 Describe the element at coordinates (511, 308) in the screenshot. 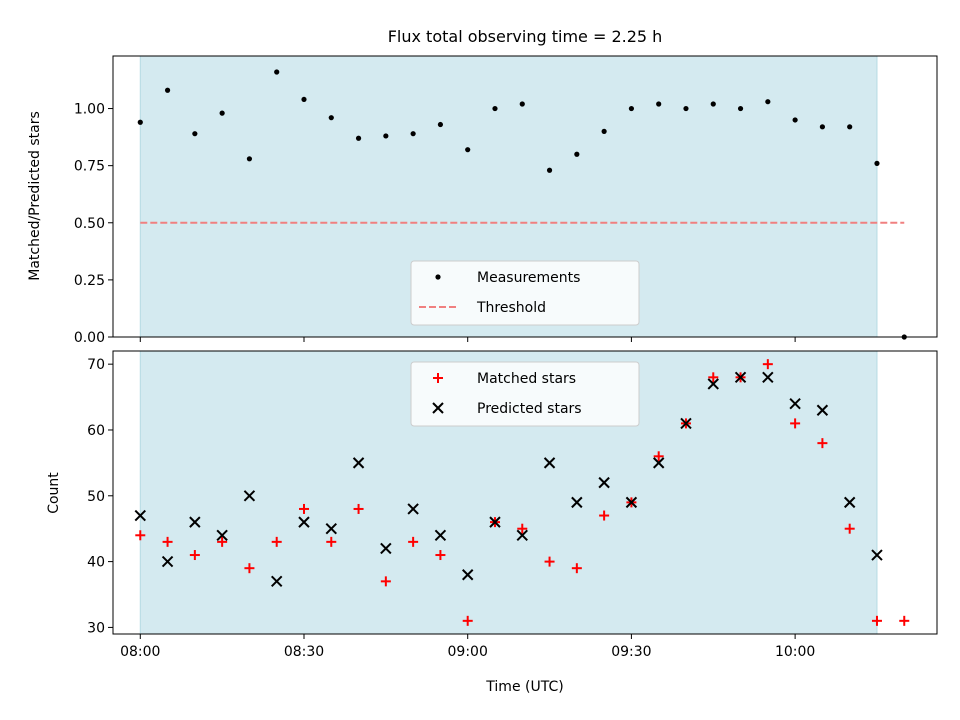

I see `legend-label: Threshold` at that location.